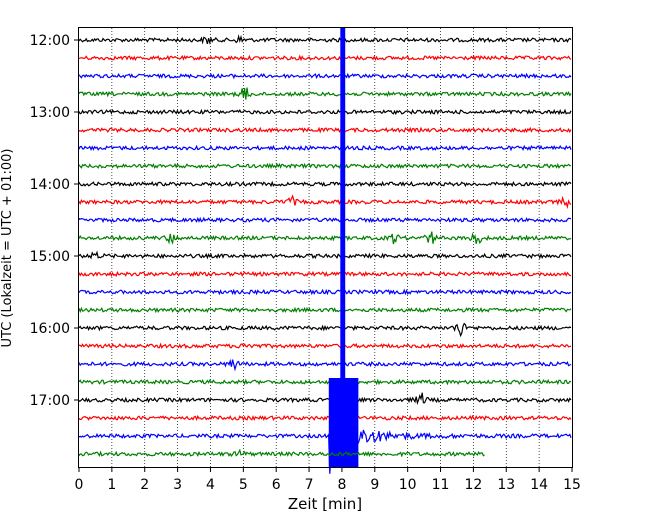  Describe the element at coordinates (177, 485) in the screenshot. I see `x-tick-label: 3` at that location.